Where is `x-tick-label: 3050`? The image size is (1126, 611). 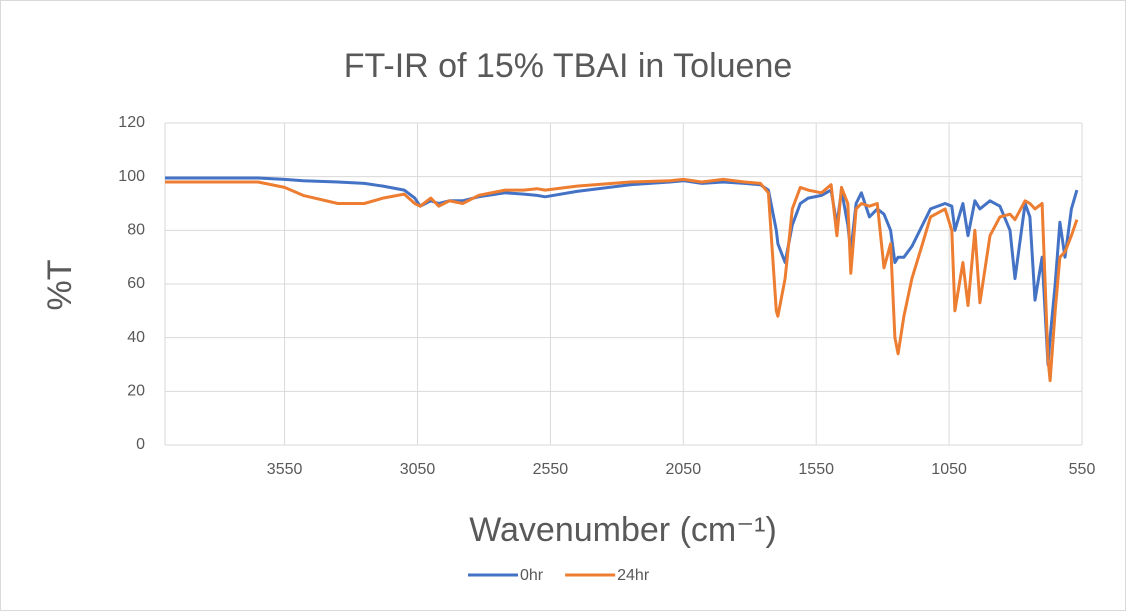 x-tick-label: 3050 is located at coordinates (418, 469).